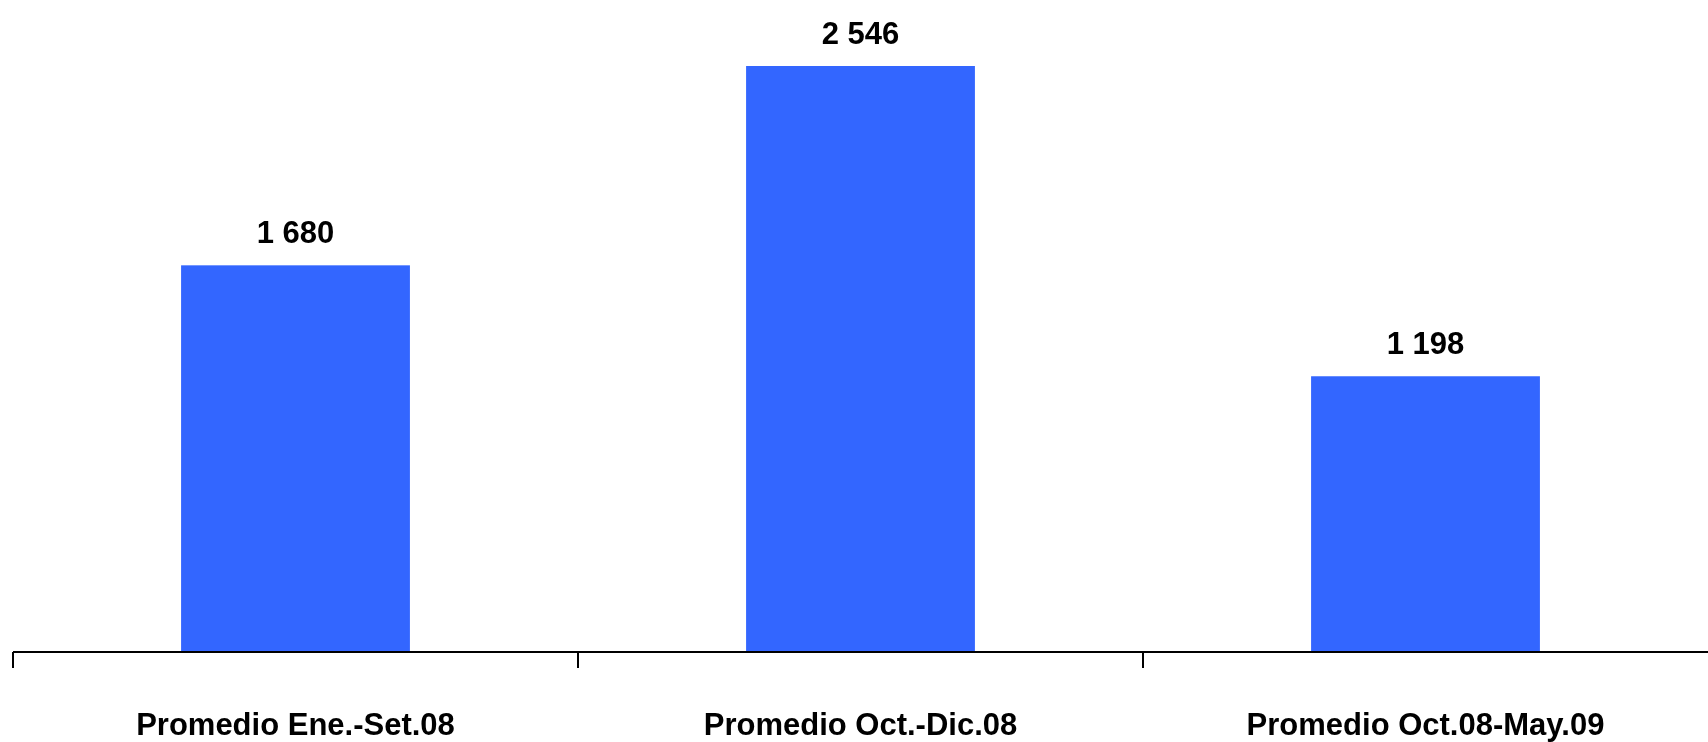  What do you see at coordinates (860, 724) in the screenshot?
I see `x-tick-label: Promedio Oct.-Dic.08` at bounding box center [860, 724].